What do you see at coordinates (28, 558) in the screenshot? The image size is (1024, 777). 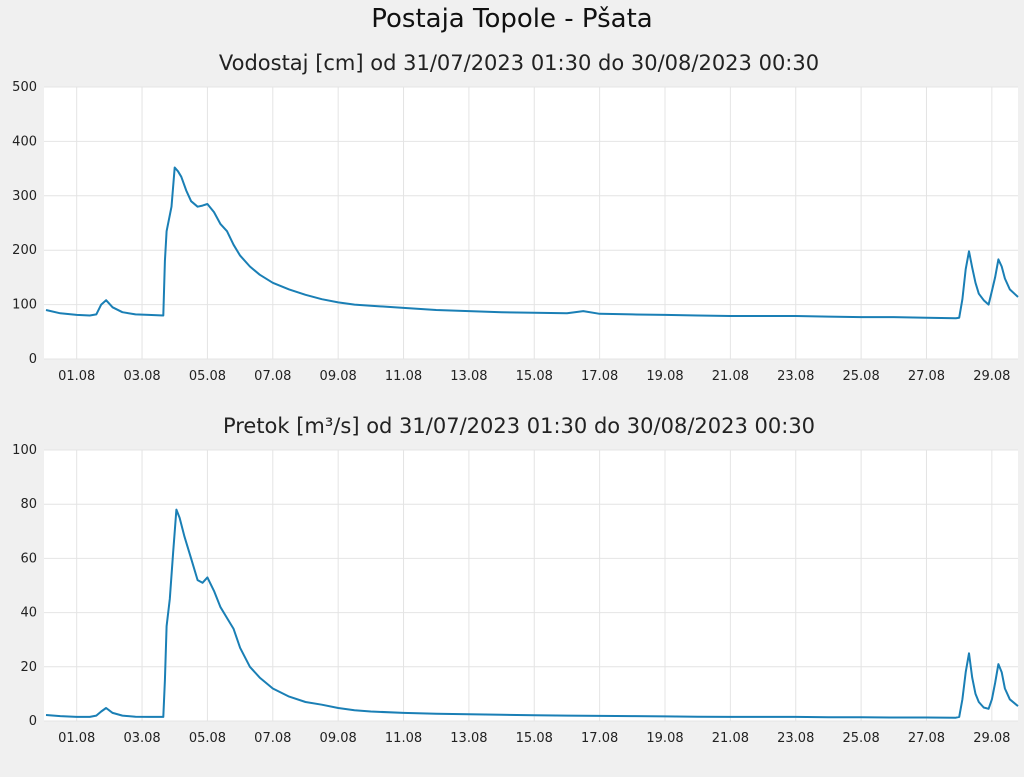 I see `y-tick-label: 60` at bounding box center [28, 558].